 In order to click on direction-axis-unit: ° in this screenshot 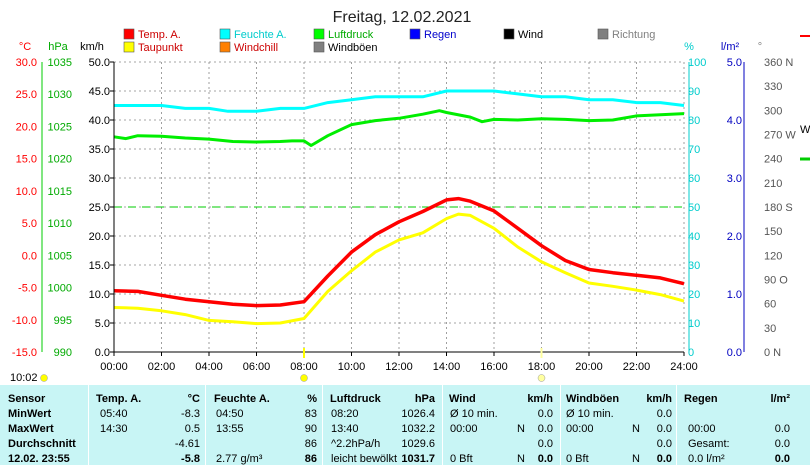, I will do `click(760, 47)`.